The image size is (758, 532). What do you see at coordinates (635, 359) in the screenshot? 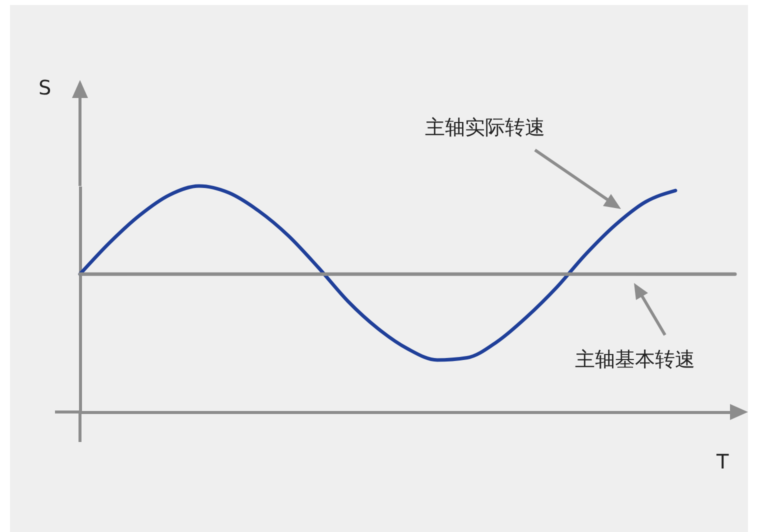
I see `legend-label: 主轴基本转速` at bounding box center [635, 359].